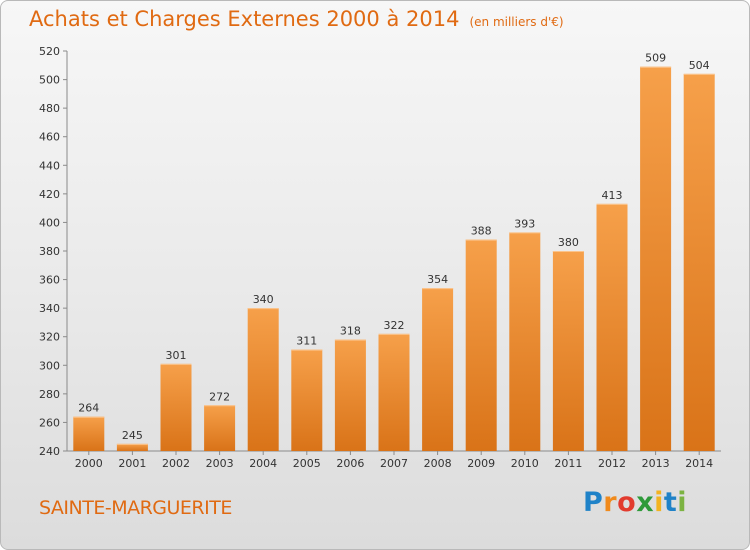 The height and width of the screenshot is (550, 750). I want to click on logo-letter: r, so click(610, 502).